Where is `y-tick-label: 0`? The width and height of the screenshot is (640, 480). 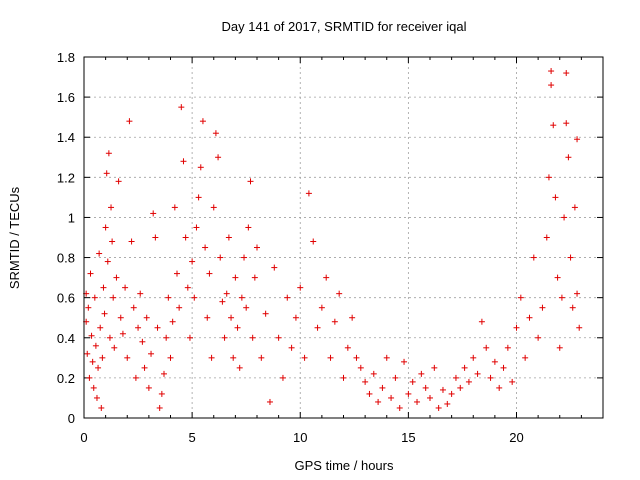 y-tick-label: 0 is located at coordinates (71, 418).